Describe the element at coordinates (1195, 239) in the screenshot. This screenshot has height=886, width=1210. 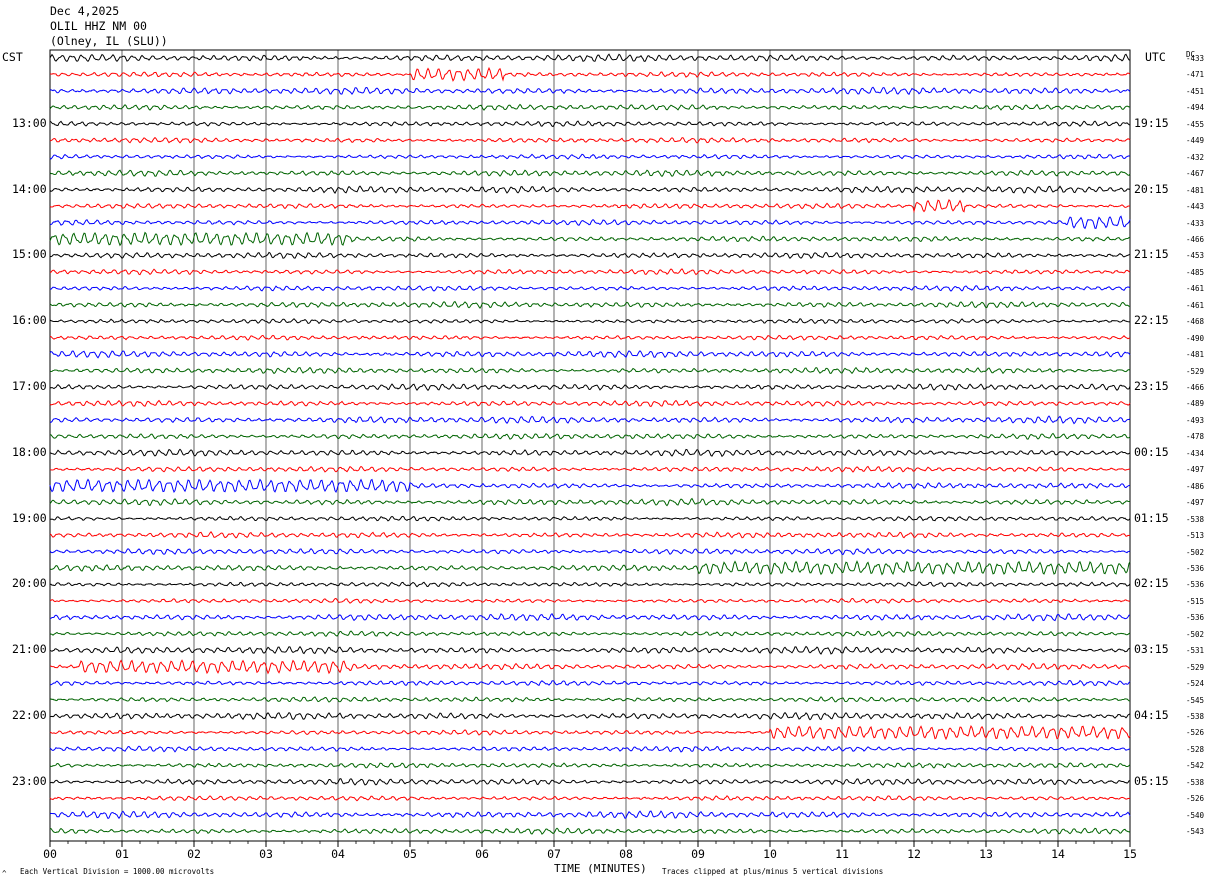
I see `dc-offset-label: -466` at that location.